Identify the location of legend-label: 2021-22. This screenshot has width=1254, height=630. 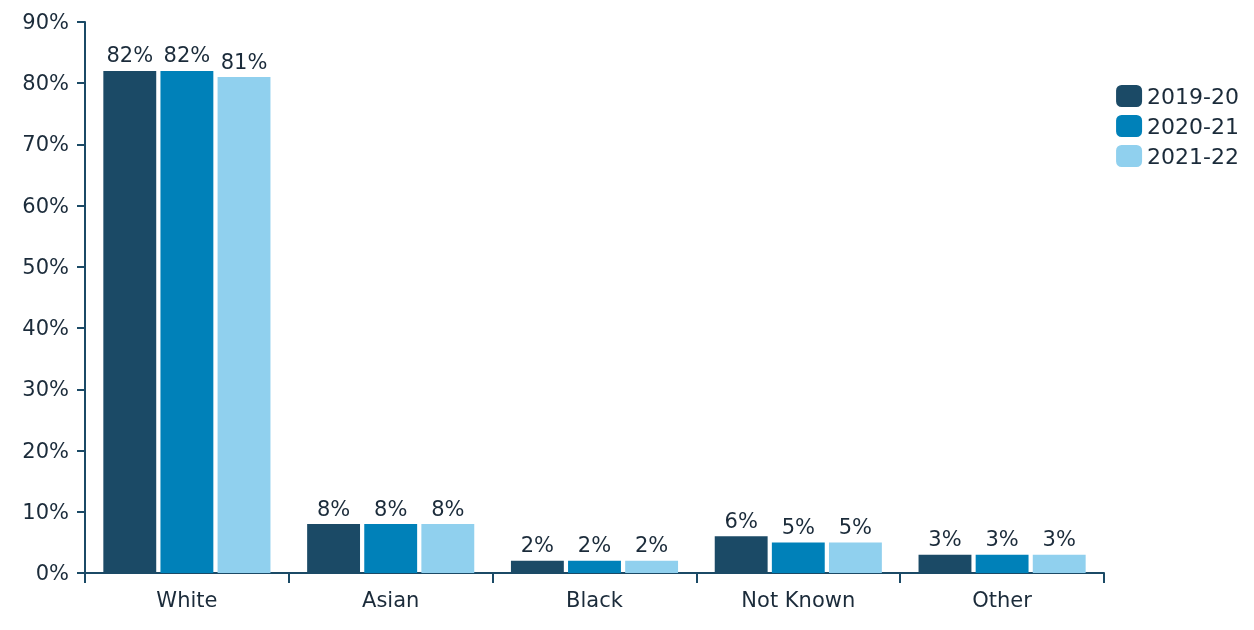
(1193, 156).